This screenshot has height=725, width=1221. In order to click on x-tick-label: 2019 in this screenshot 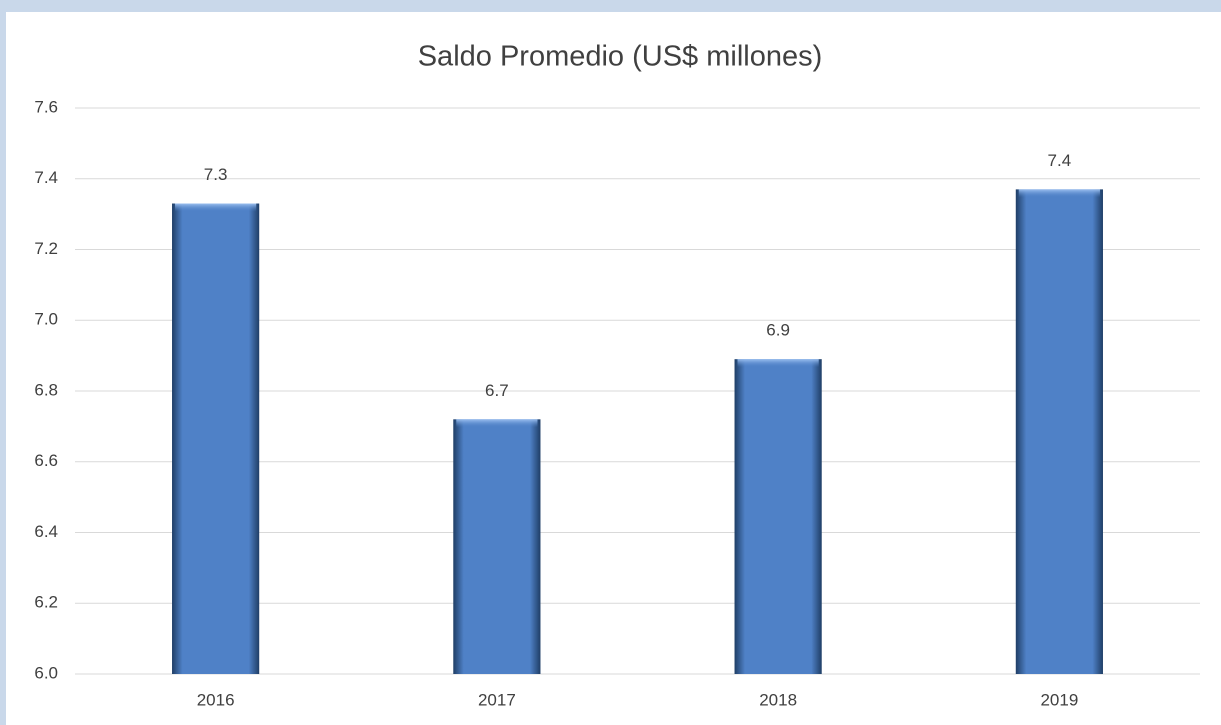, I will do `click(1059, 699)`.